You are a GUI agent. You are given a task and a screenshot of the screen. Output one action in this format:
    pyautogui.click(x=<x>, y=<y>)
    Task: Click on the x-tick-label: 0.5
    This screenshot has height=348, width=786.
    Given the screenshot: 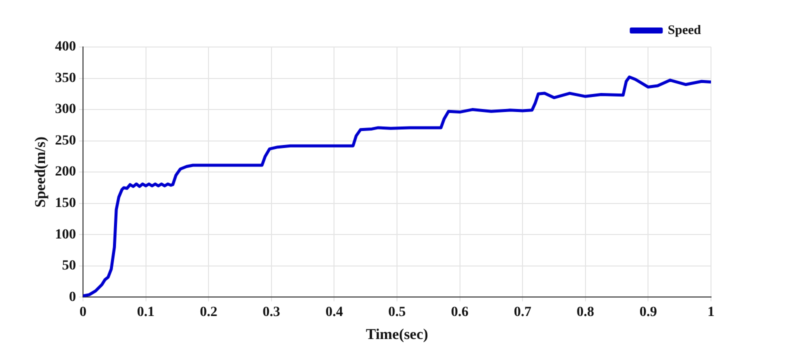 What is the action you would take?
    pyautogui.click(x=397, y=312)
    